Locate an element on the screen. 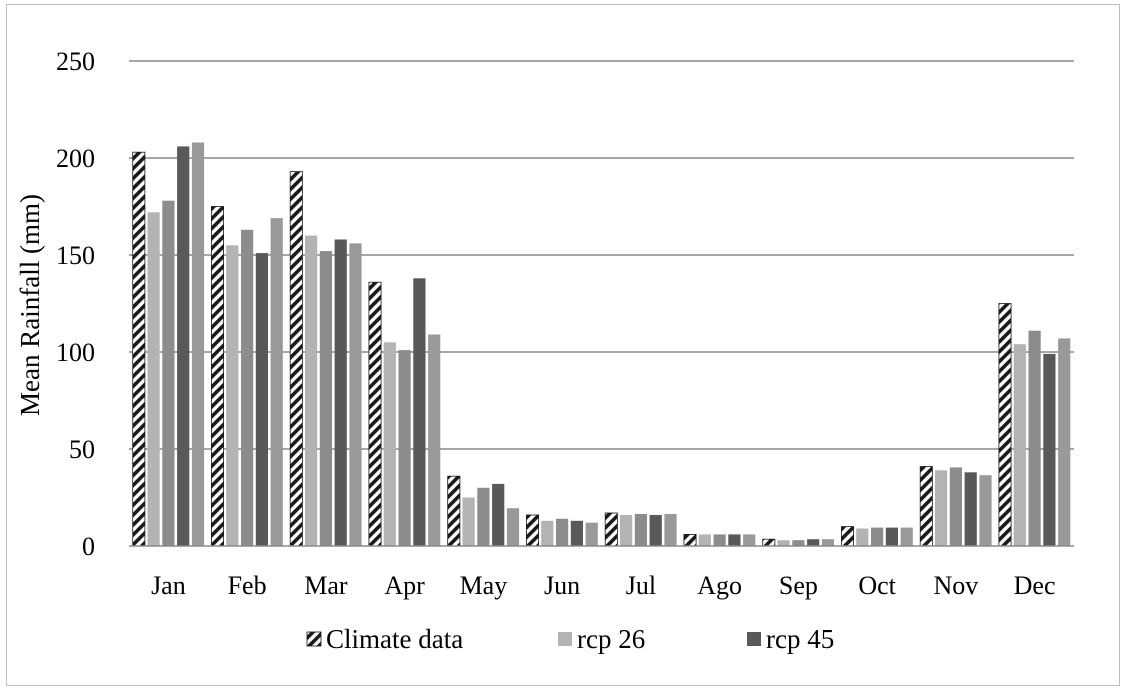 The width and height of the screenshot is (1129, 693). bar-series-0-dec is located at coordinates (1005, 425).